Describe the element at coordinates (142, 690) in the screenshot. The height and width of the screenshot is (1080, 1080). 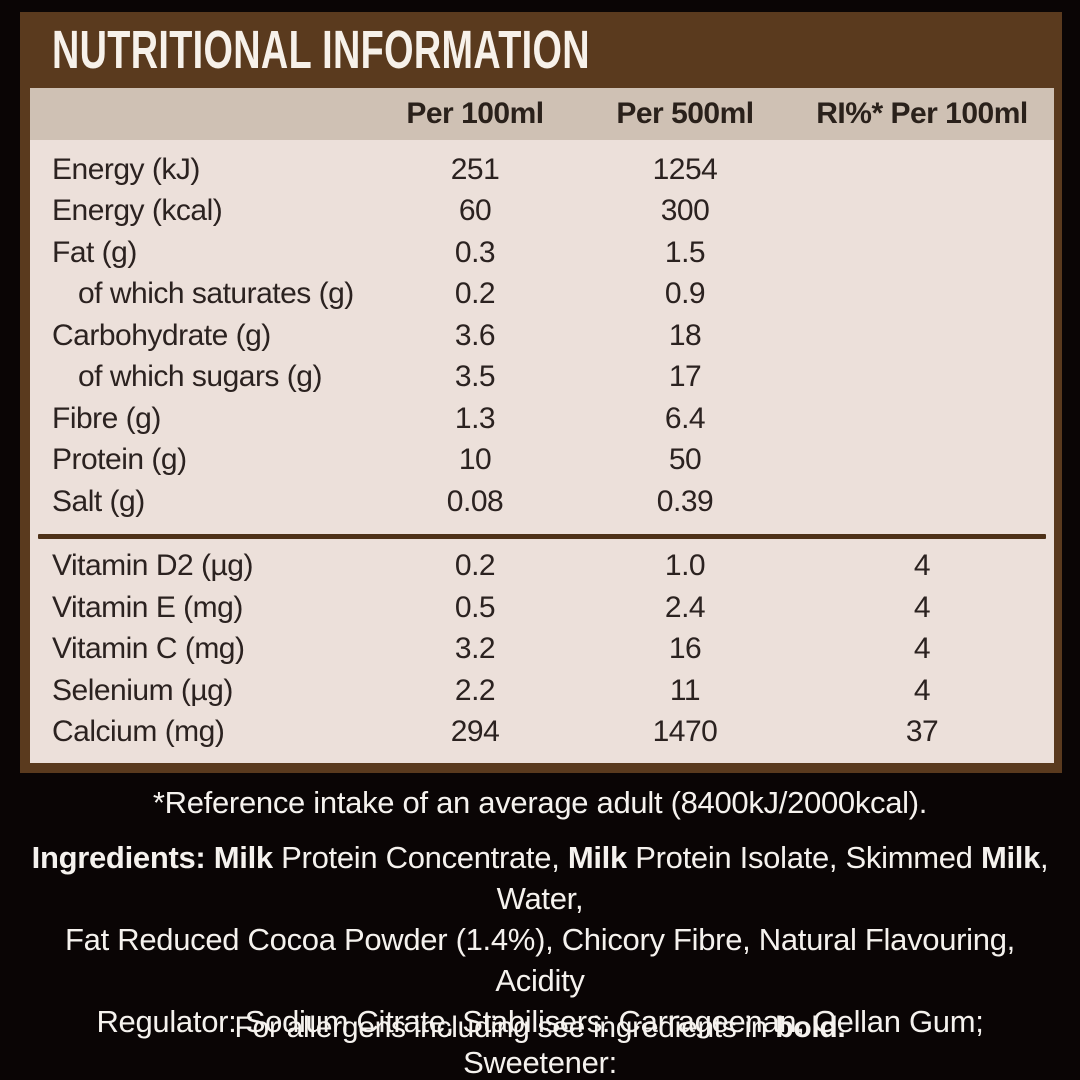
I see `nutrient-label: Selenium (µg)` at that location.